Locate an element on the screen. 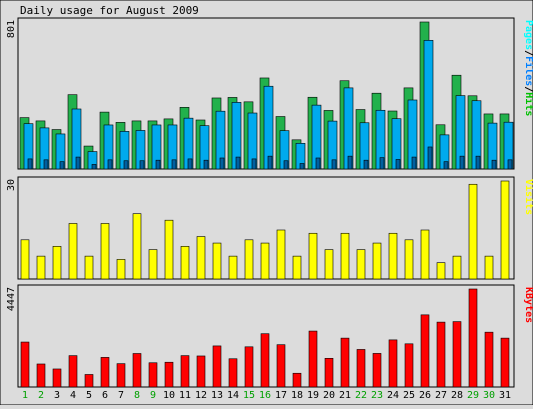 The image size is (533, 409). legend-entry-files: Files is located at coordinates (528, 71).